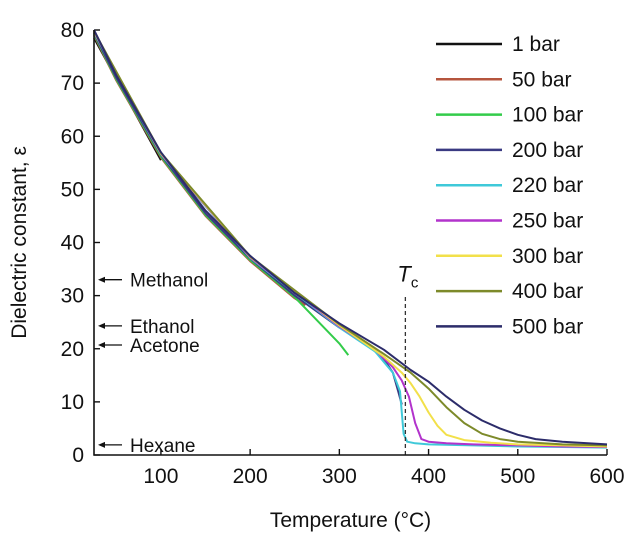 Image resolution: width=632 pixels, height=533 pixels. I want to click on y-tick-label: 10, so click(72, 402).